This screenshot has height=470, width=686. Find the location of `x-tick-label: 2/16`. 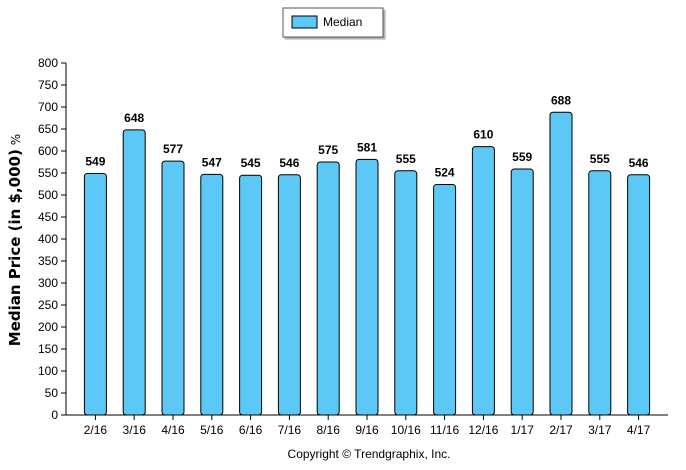

x-tick-label: 2/16 is located at coordinates (96, 430).